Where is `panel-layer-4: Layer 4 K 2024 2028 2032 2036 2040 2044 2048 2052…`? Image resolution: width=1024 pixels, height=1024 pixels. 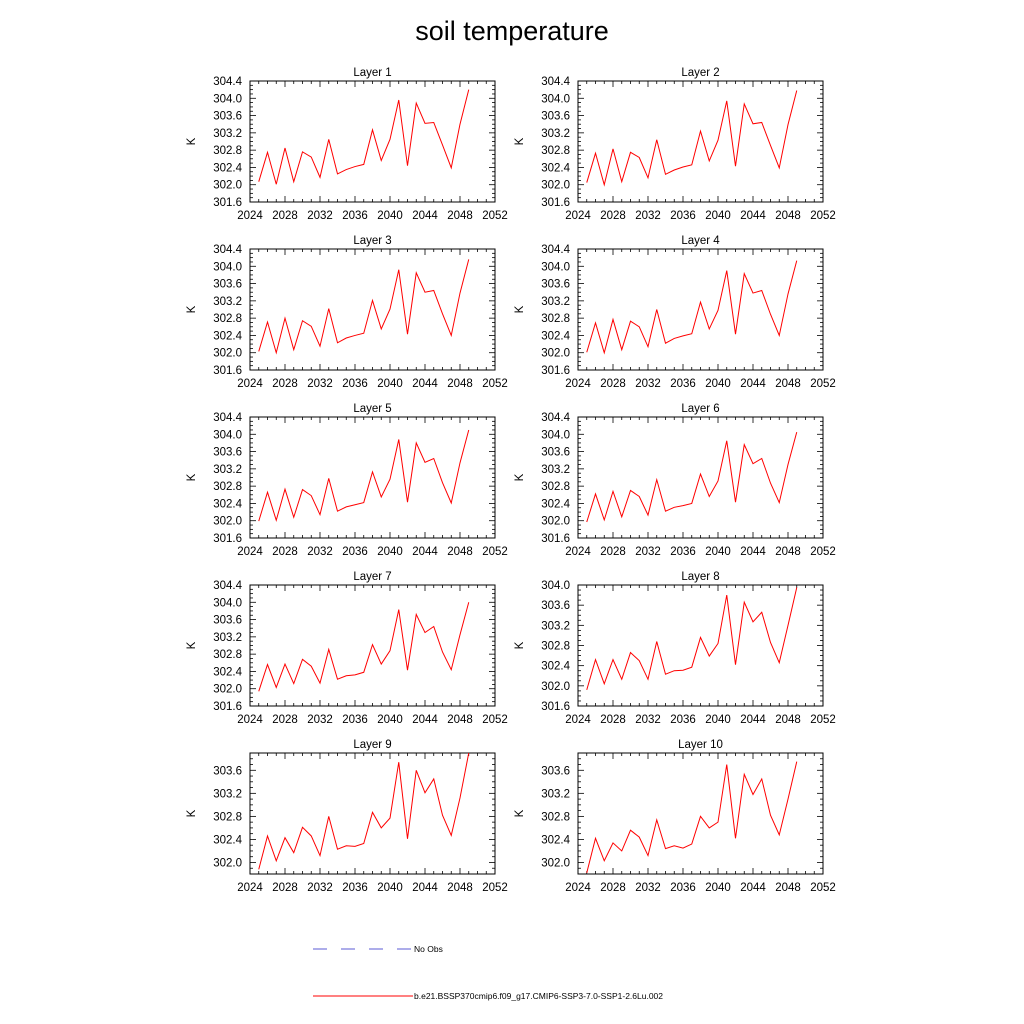
panel-layer-4: Layer 4 K 2024 2028 2032 2036 2040 2044 2048 2052… is located at coordinates (675, 312).